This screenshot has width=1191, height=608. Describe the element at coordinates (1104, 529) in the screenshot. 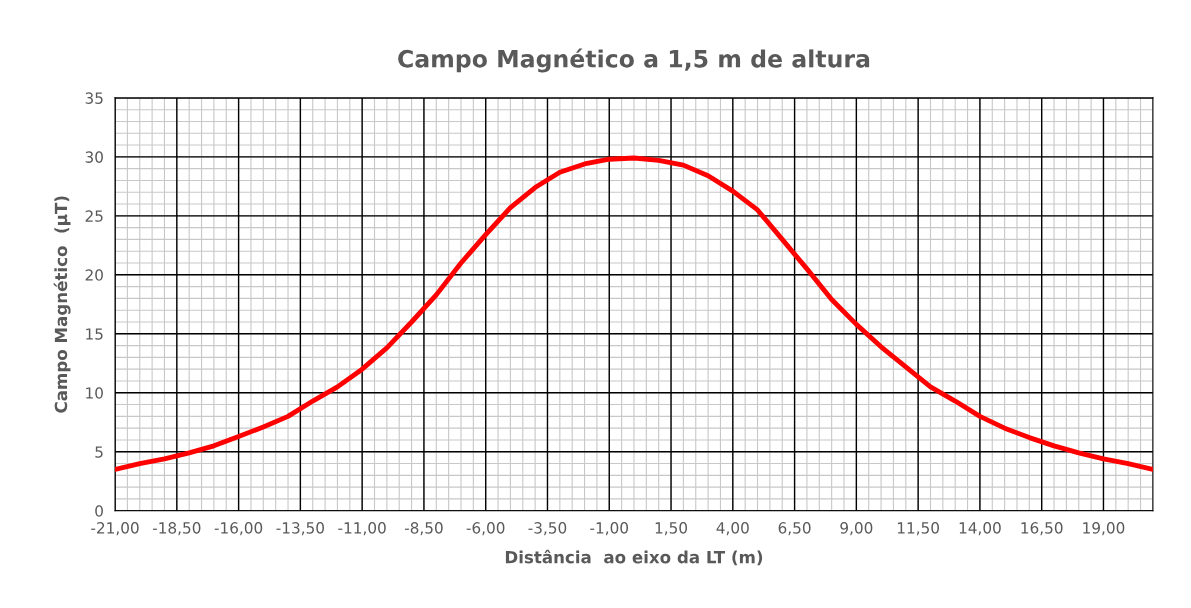

I see `x-tick-label: 19,00` at that location.